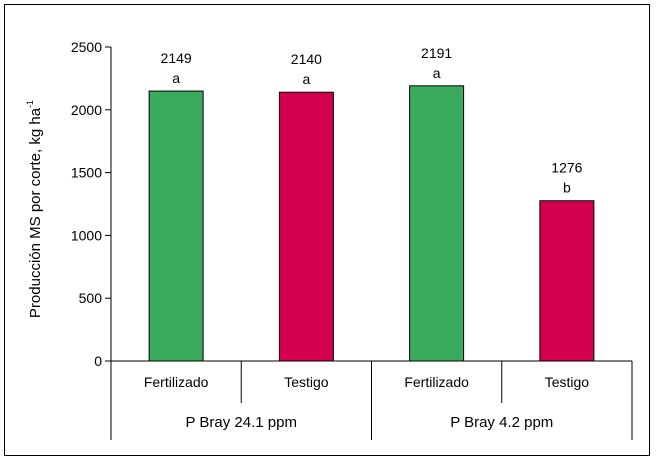 Image resolution: width=656 pixels, height=462 pixels. I want to click on group-label: P Bray 24.1 ppm, so click(241, 422).